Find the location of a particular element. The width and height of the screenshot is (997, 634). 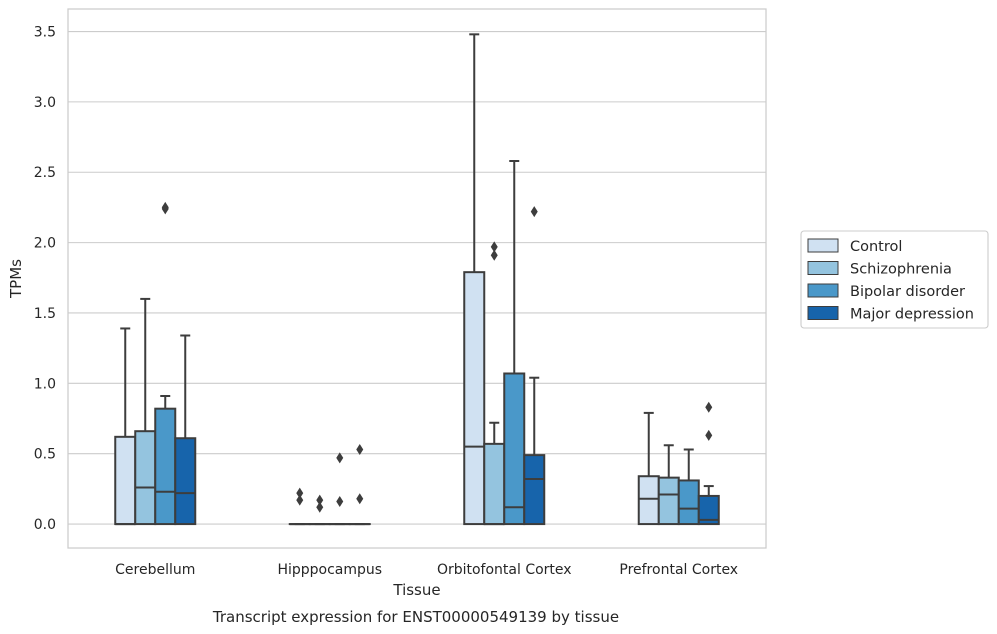

x-tick-label: Cerebellum is located at coordinates (155, 570).